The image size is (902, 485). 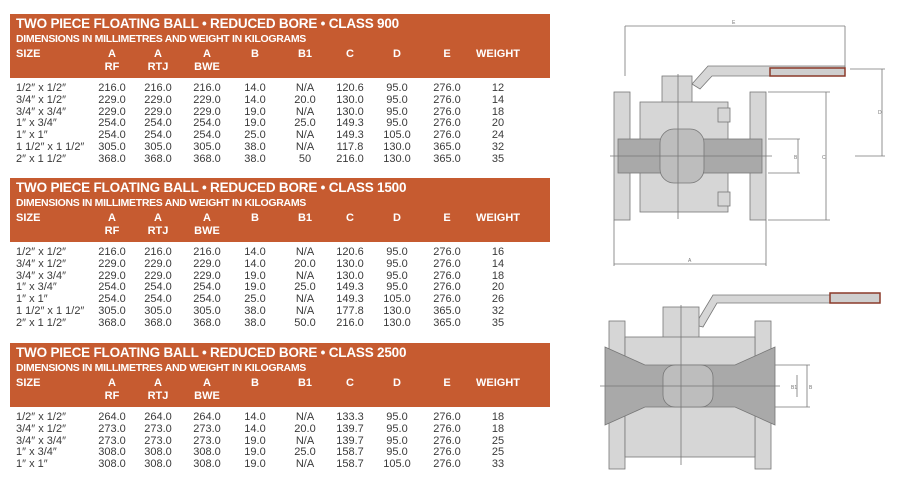 What do you see at coordinates (207, 322) in the screenshot?
I see `cell-a-bwe: 368.0` at bounding box center [207, 322].